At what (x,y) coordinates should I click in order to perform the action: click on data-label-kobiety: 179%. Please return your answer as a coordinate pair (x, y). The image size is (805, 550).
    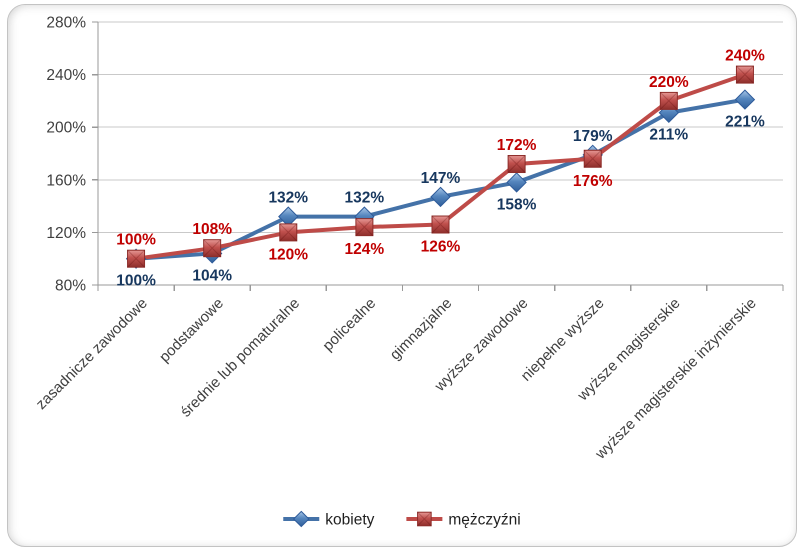
    Looking at the image, I should click on (593, 136).